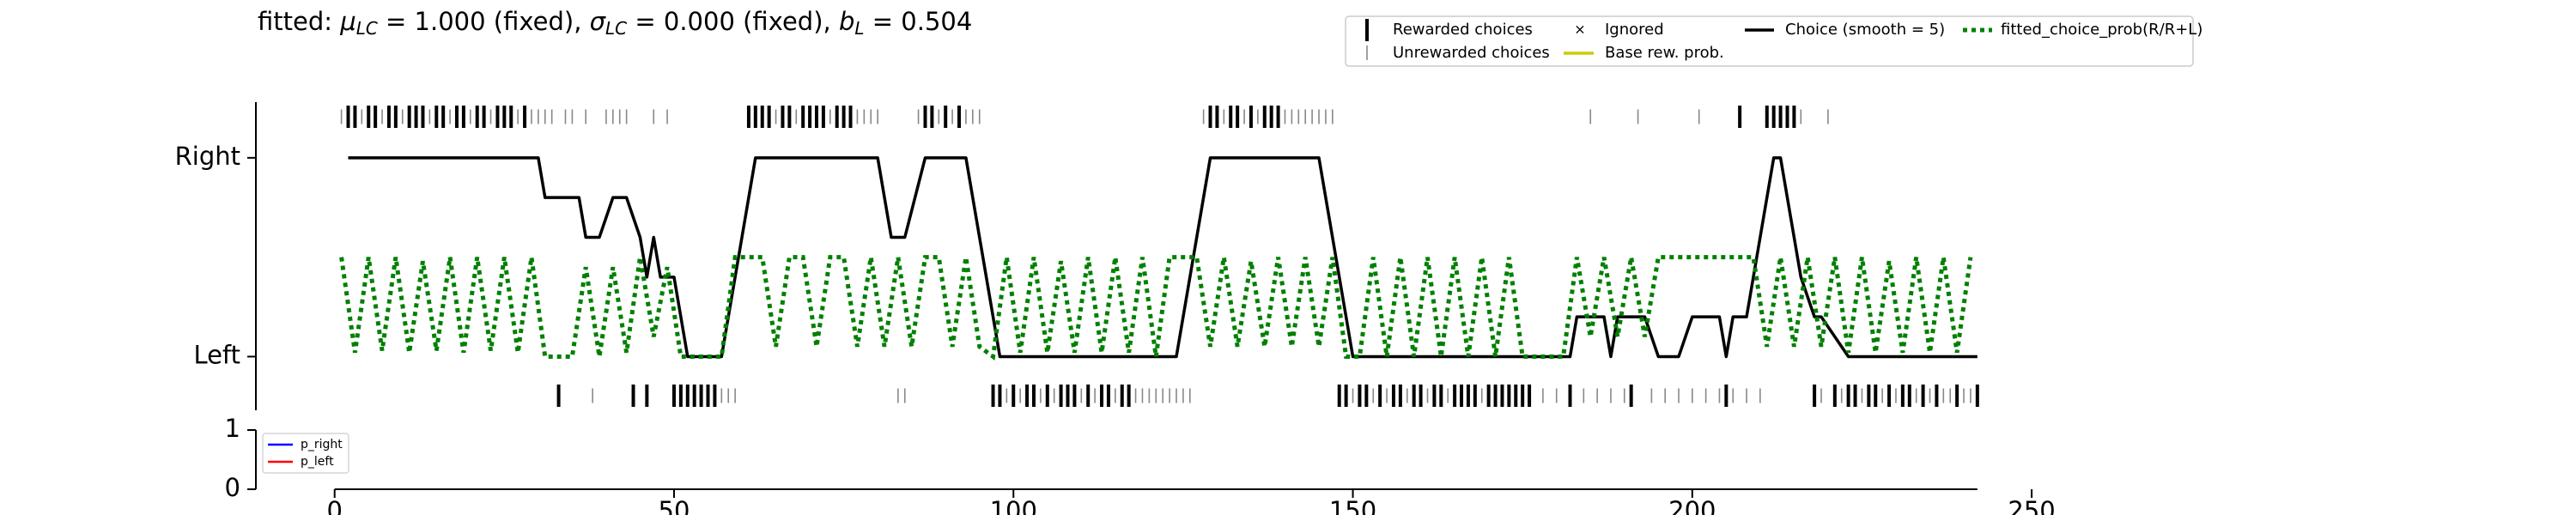 The image size is (2576, 515). I want to click on title-part: fitted:, so click(299, 21).